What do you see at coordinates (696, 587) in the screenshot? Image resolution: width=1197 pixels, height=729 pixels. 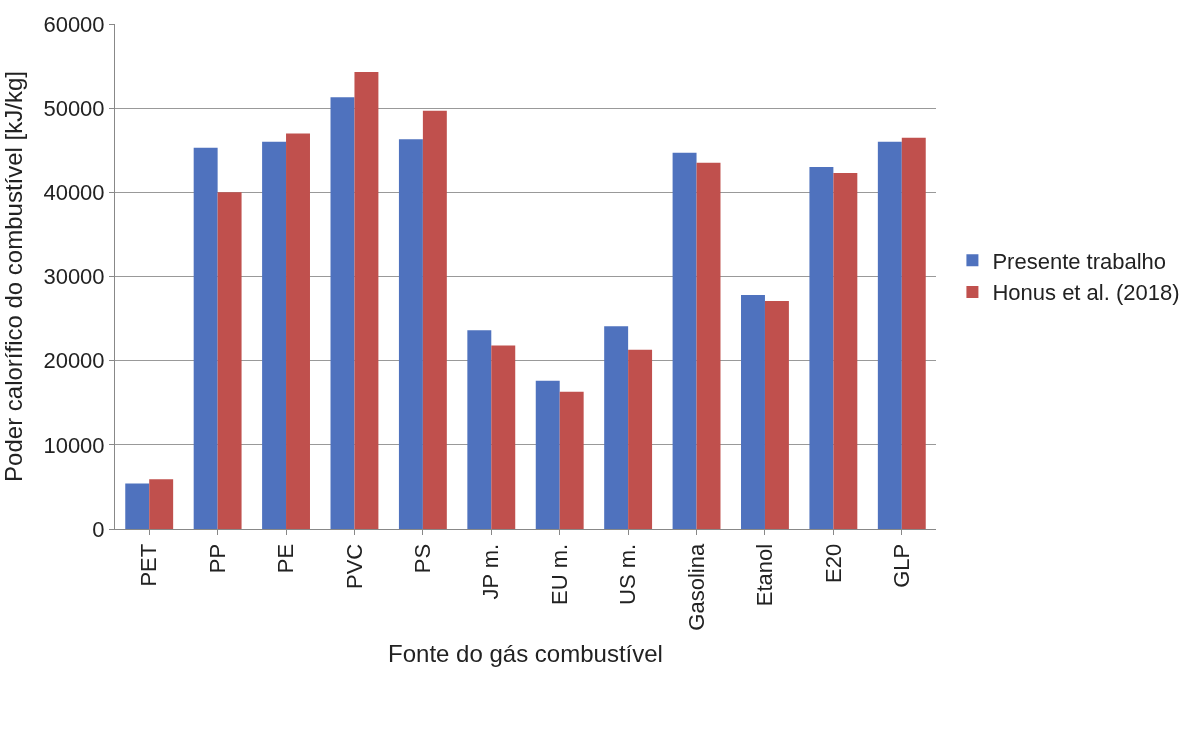 I see `x-tick-label: Gasolina` at bounding box center [696, 587].